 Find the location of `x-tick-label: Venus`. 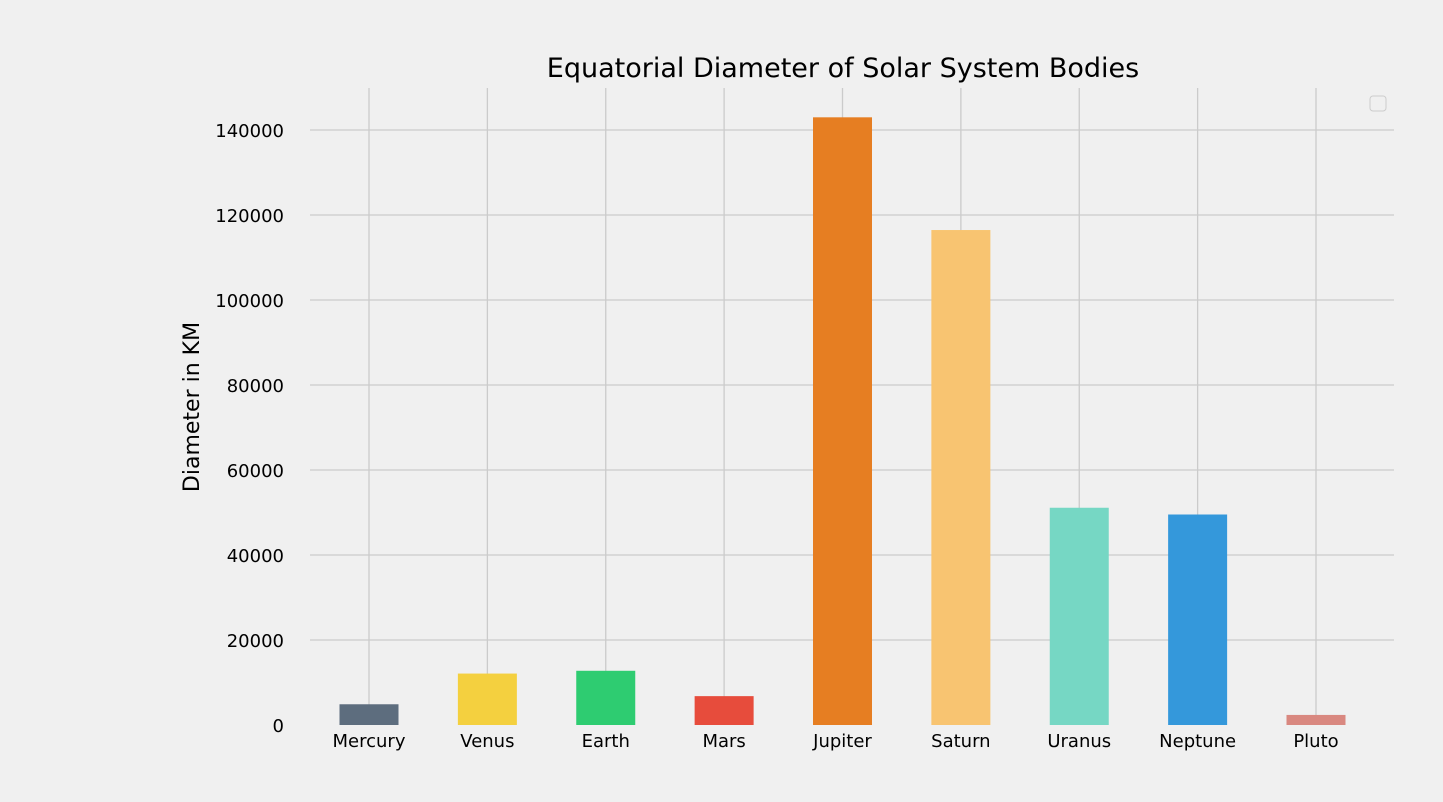

x-tick-label: Venus is located at coordinates (487, 741).